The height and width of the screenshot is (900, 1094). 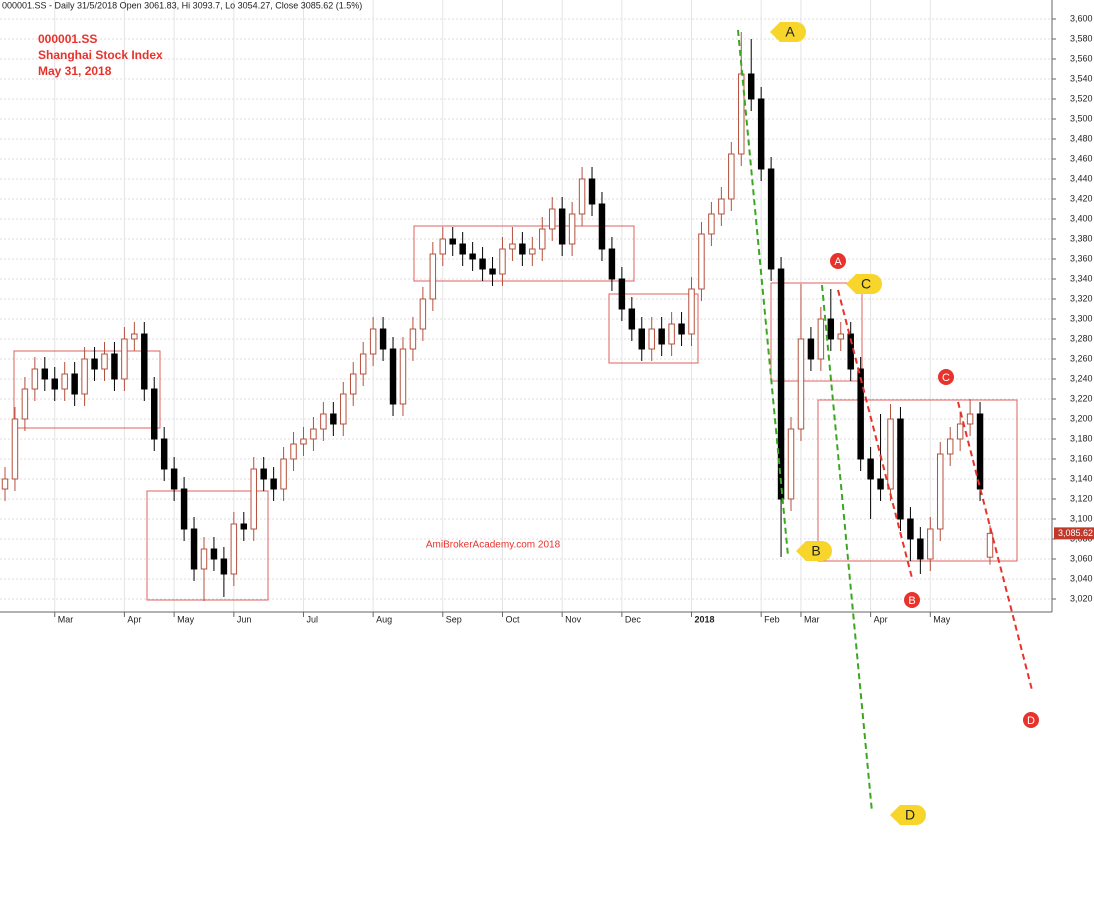 What do you see at coordinates (934, 490) in the screenshot?
I see `markers: A B C D` at bounding box center [934, 490].